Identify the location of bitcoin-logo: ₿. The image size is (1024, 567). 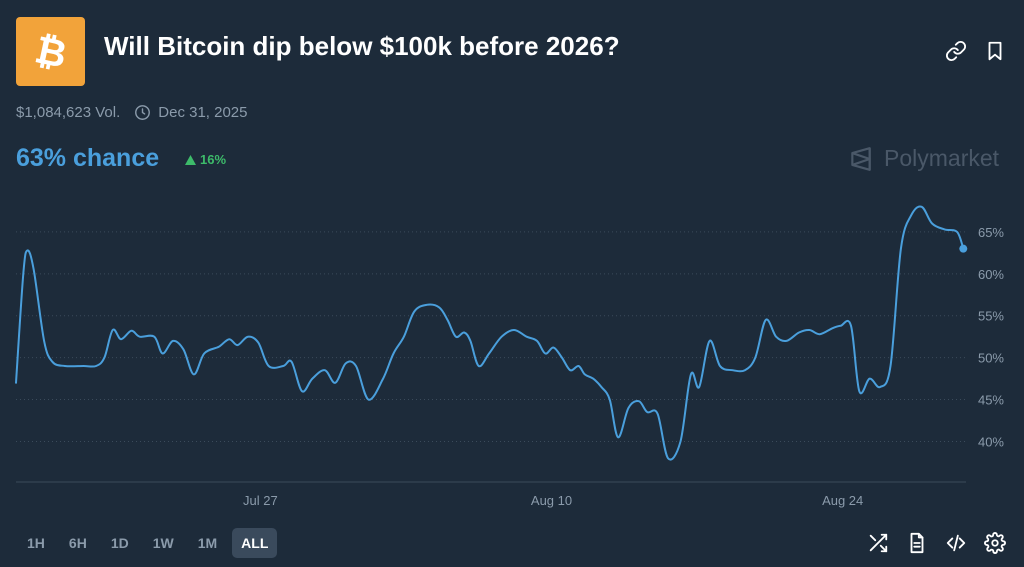
(50, 51).